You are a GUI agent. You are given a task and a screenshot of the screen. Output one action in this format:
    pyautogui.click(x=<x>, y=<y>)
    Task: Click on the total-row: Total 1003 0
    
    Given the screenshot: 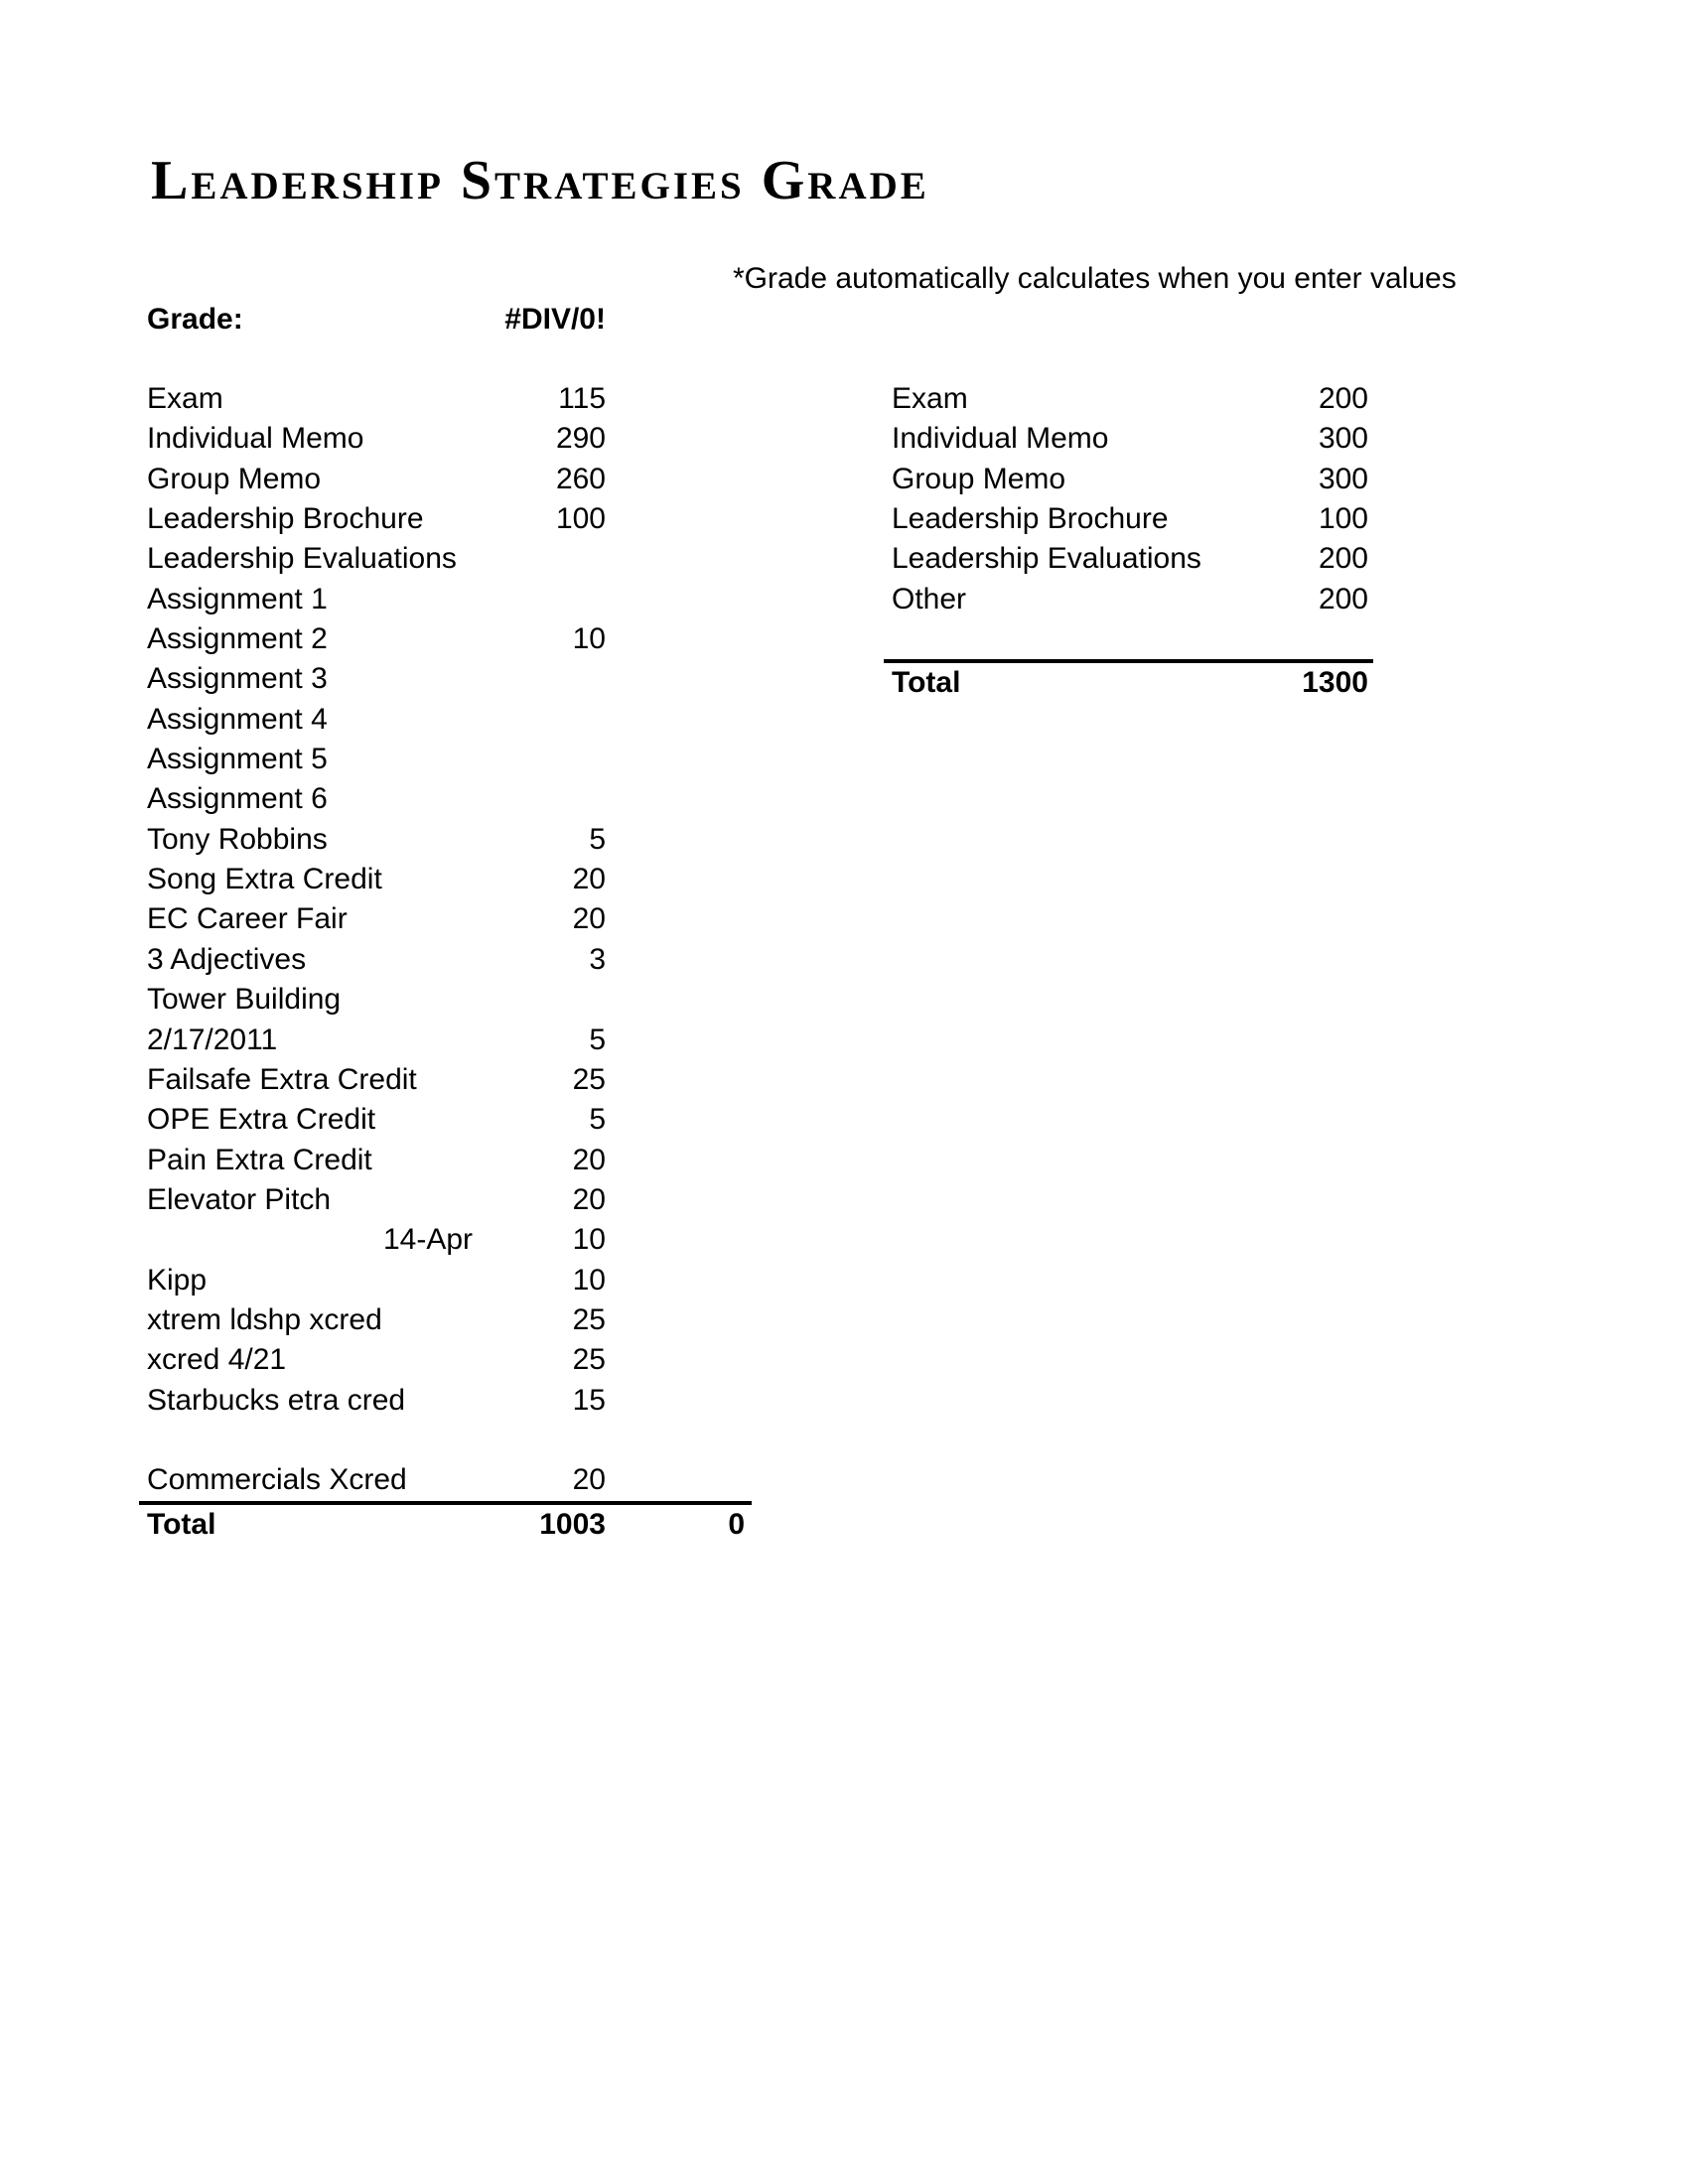 What is the action you would take?
    pyautogui.click(x=445, y=1520)
    